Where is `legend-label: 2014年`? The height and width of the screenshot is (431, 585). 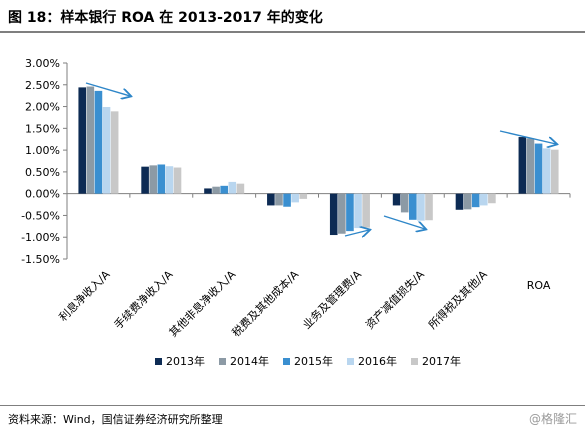
legend-label: 2014年 is located at coordinates (249, 361).